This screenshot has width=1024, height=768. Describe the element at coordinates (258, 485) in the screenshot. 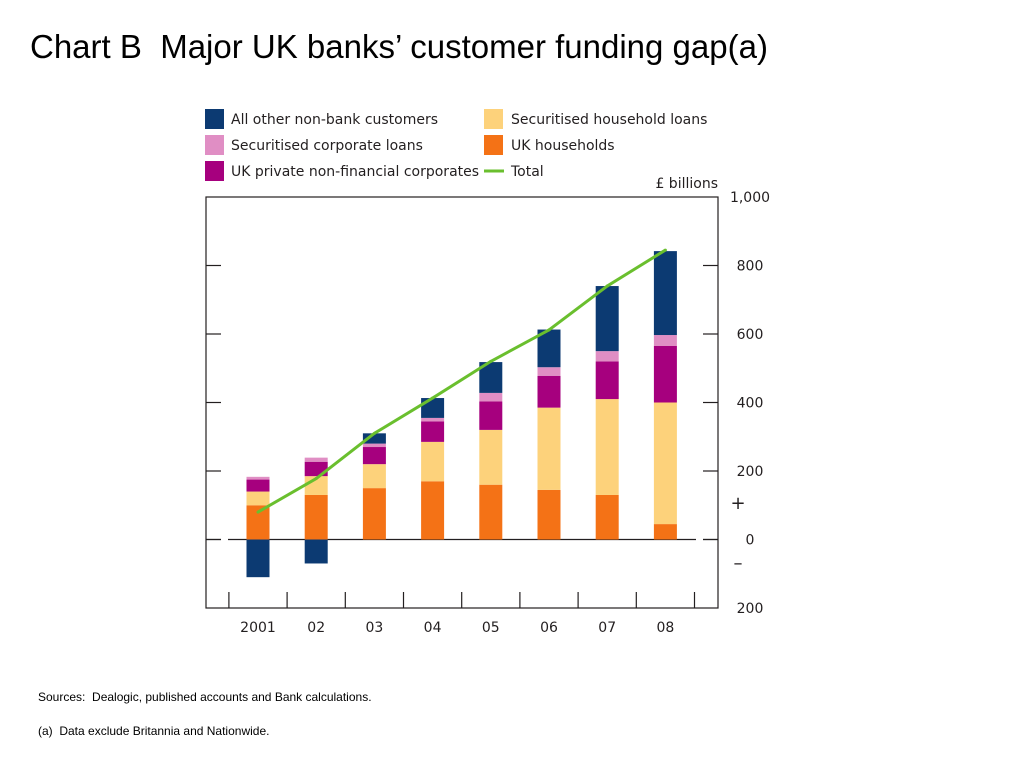

I see `bar-uk-private-non-financial-corporates-2001` at that location.